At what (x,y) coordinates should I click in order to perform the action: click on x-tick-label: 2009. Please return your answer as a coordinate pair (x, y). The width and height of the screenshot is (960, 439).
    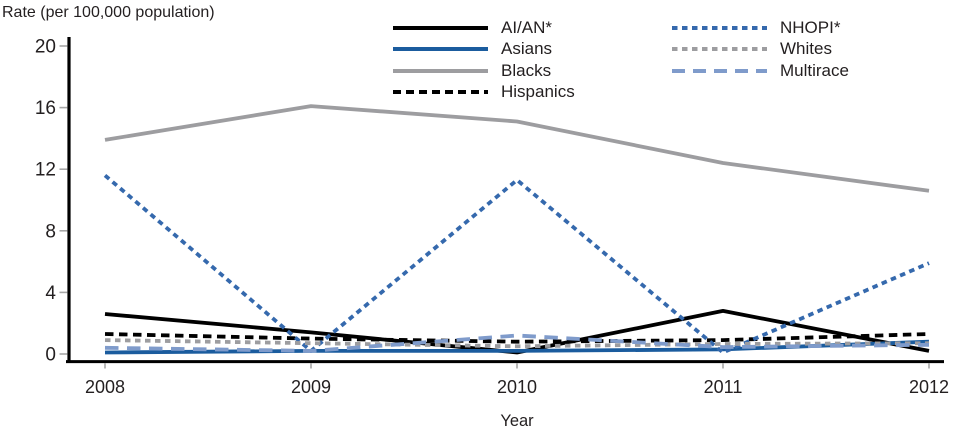
    Looking at the image, I should click on (311, 387).